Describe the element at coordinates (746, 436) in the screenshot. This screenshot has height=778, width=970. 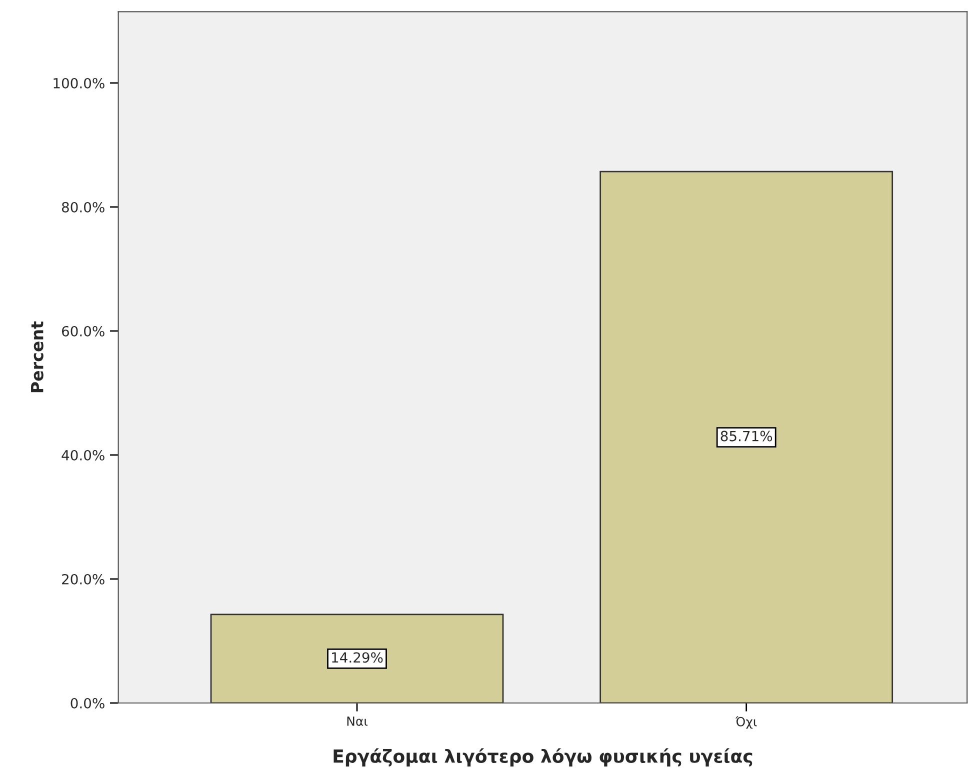
I see `data-label: 85.71%` at that location.